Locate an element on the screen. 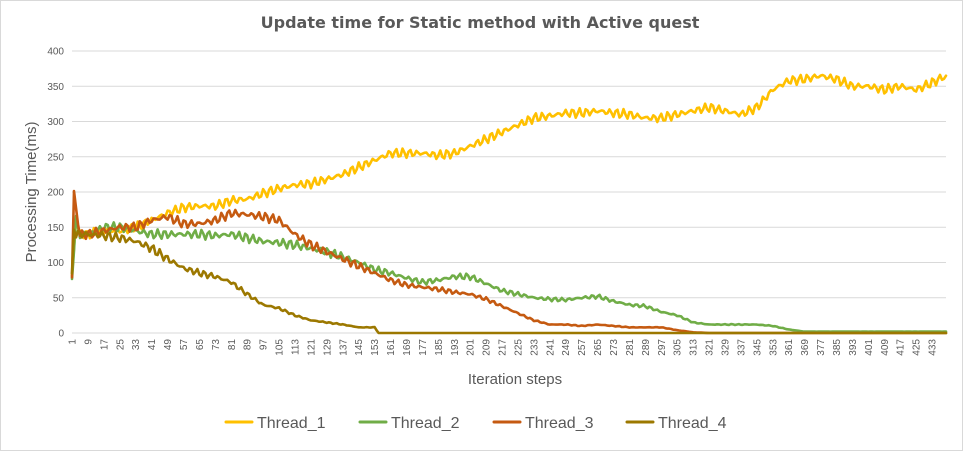  x-tick-label-241: 241 is located at coordinates (550, 347).